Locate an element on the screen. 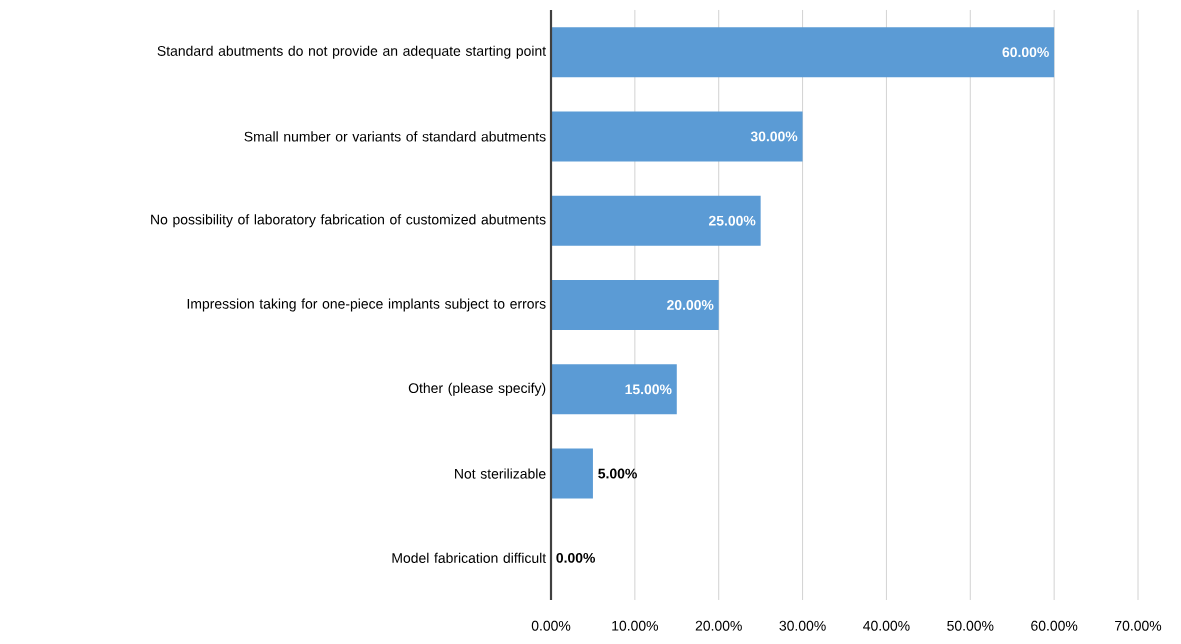 The height and width of the screenshot is (644, 1181). x-tick-label: 0.00% is located at coordinates (551, 625).